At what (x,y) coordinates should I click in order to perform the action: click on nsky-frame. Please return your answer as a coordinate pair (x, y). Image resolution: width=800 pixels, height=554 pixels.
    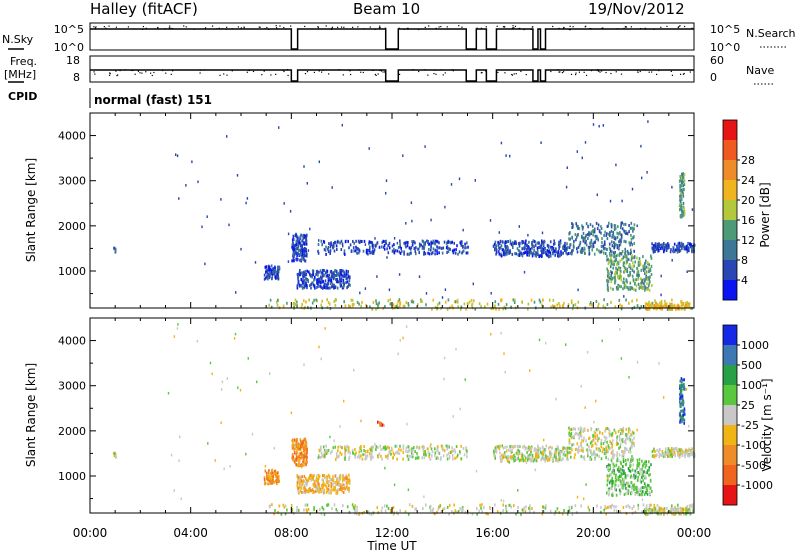
    Looking at the image, I should click on (392, 36).